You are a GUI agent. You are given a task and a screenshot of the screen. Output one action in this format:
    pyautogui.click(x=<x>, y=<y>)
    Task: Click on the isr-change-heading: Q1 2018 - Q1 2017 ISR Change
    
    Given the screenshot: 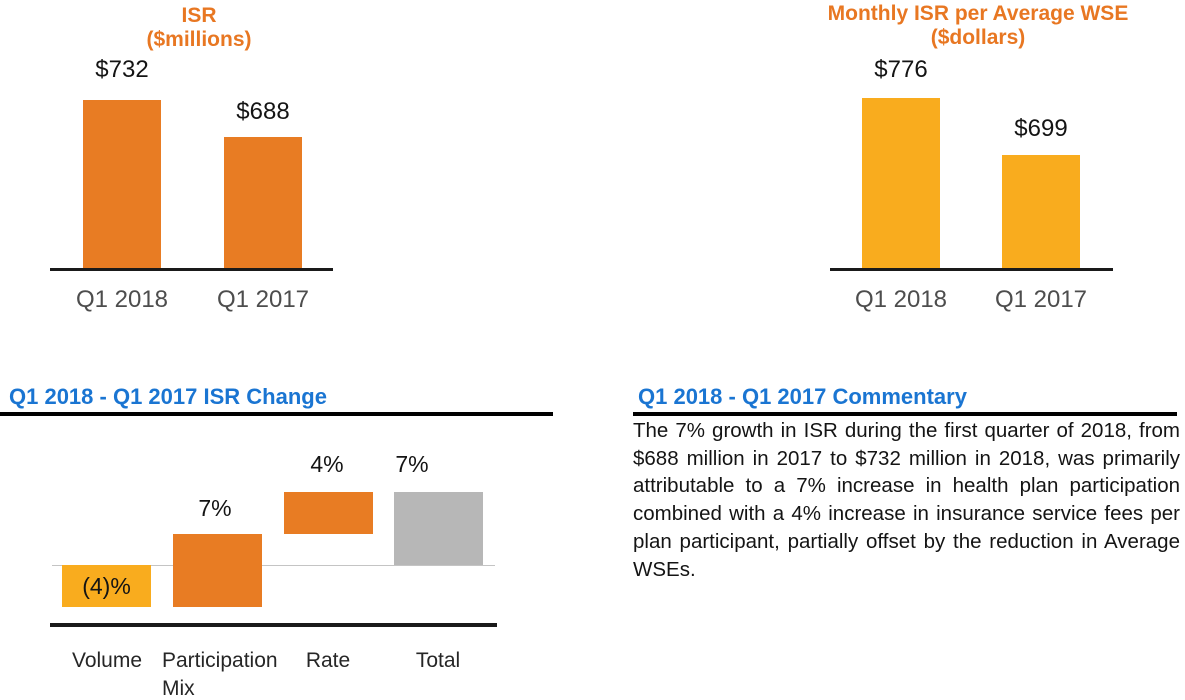 What is the action you would take?
    pyautogui.click(x=168, y=396)
    